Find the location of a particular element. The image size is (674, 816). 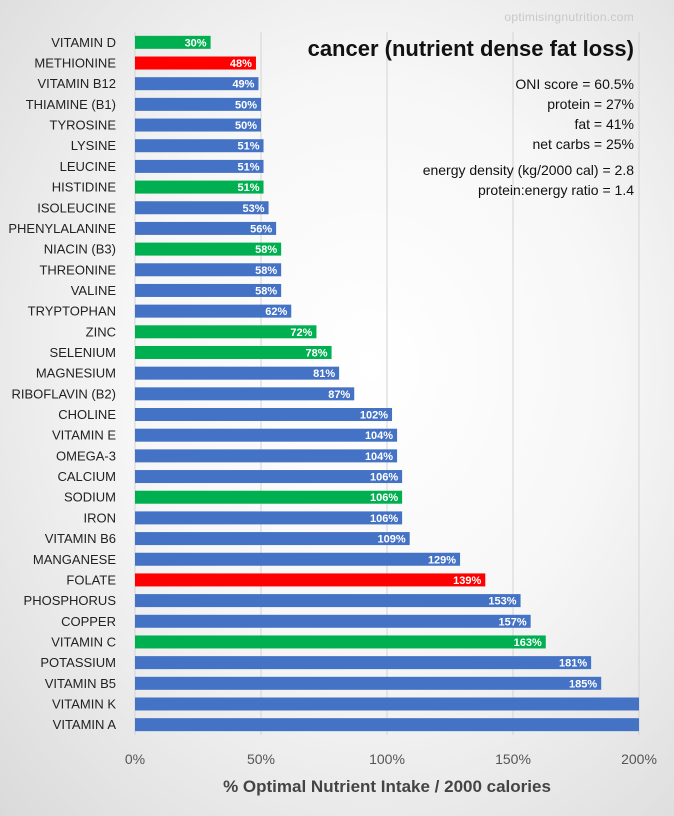

data-label: 181% is located at coordinates (573, 664).